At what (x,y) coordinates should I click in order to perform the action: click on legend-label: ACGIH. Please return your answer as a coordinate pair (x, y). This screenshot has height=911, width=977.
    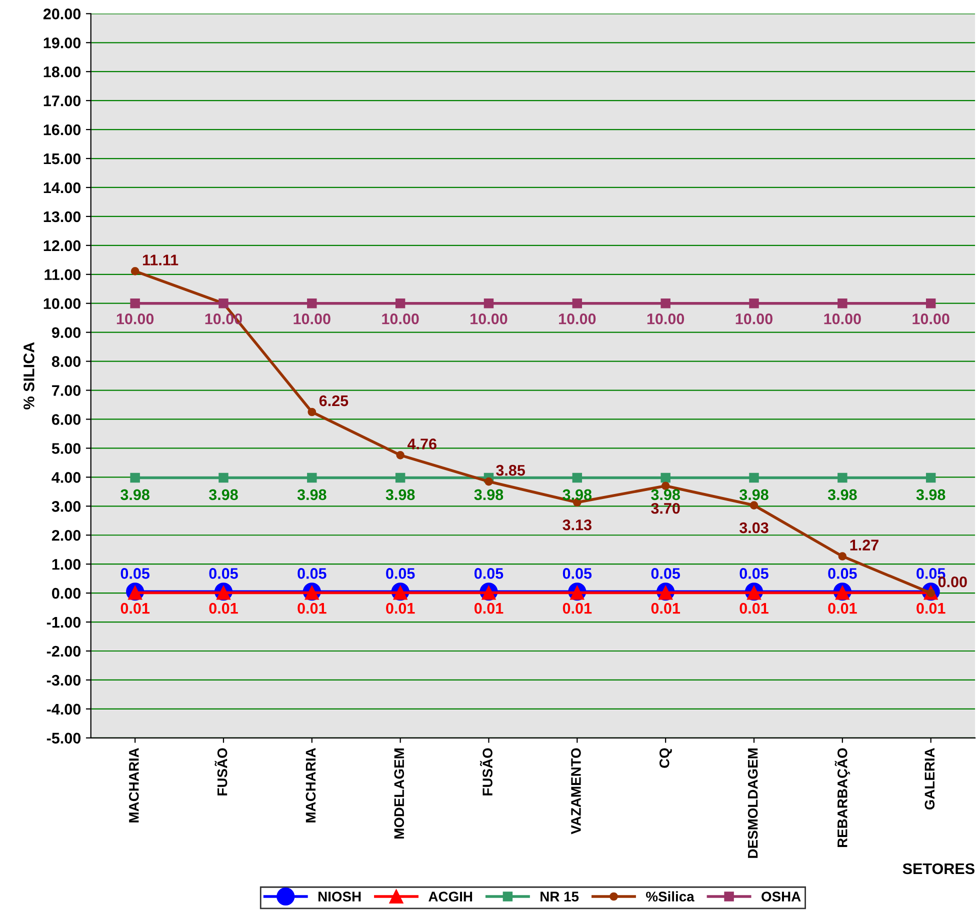
    Looking at the image, I should click on (450, 897).